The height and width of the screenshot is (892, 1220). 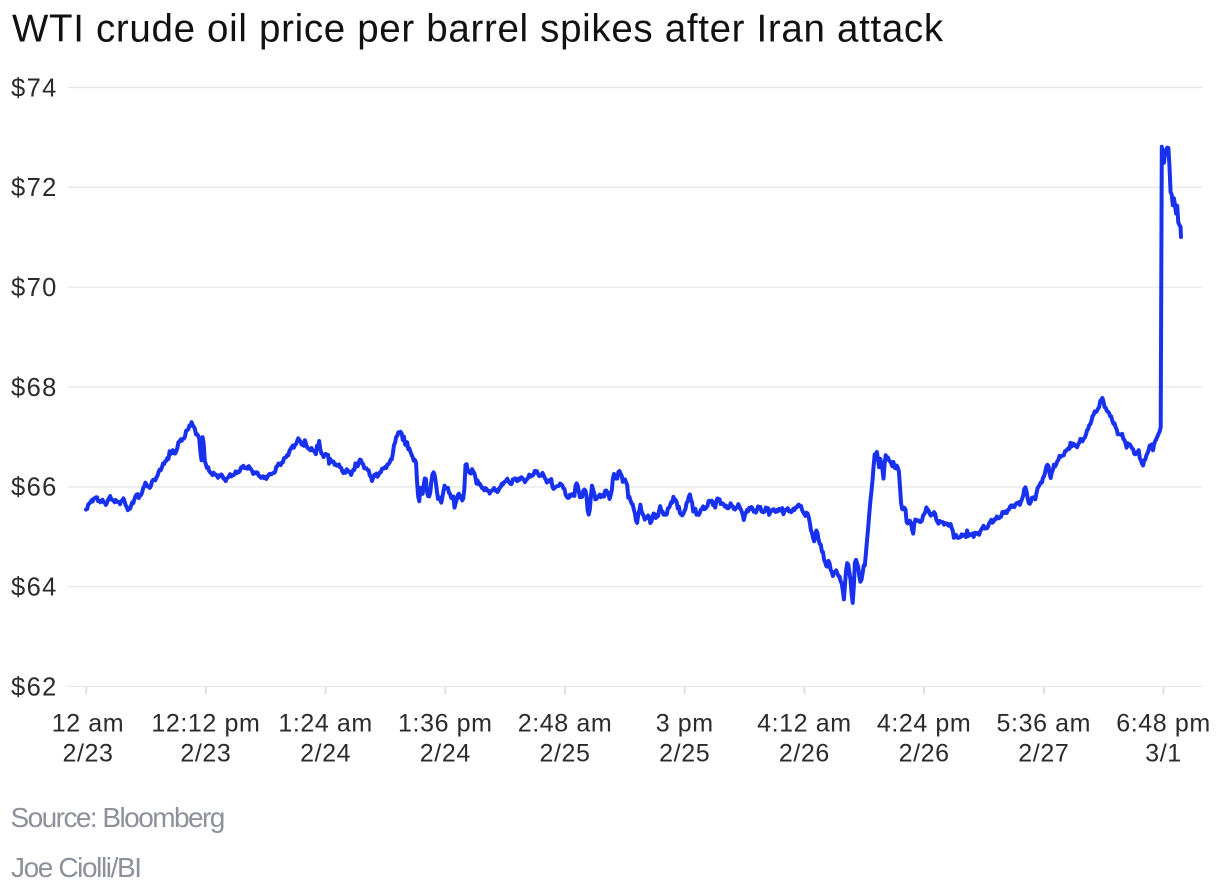 What do you see at coordinates (76, 867) in the screenshot?
I see `svg-text: Joe Ciolli/BI` at bounding box center [76, 867].